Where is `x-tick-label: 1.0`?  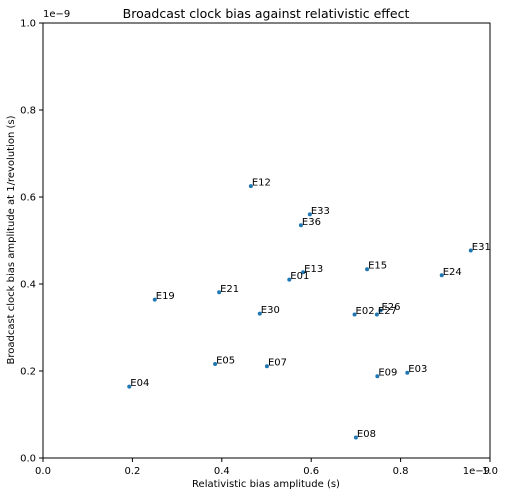 x-tick-label: 1.0 is located at coordinates (490, 471).